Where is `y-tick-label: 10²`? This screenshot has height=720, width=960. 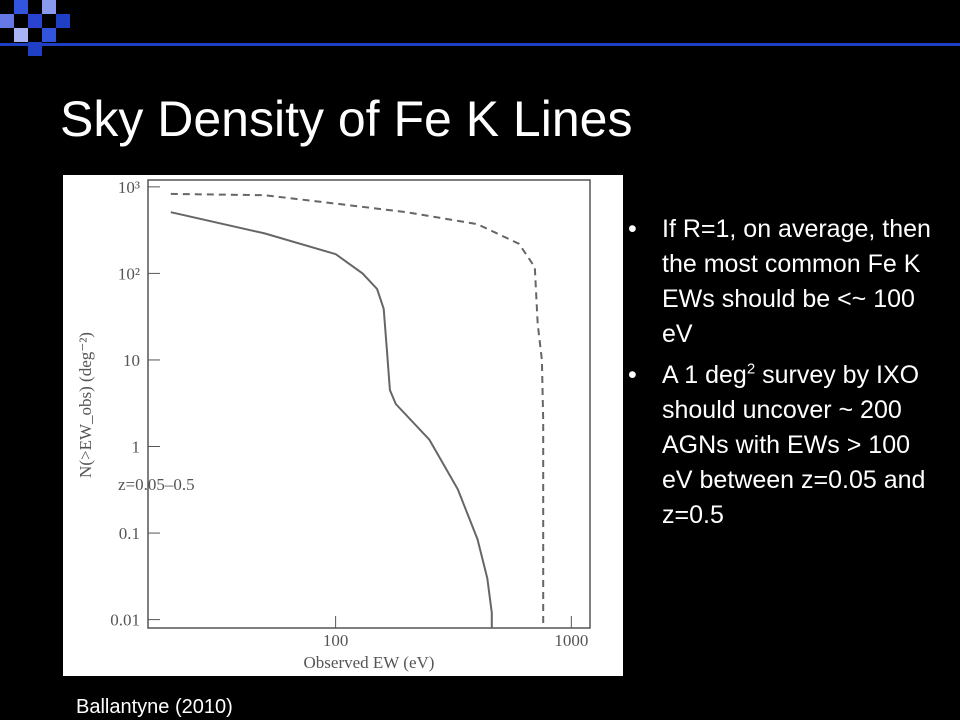
y-tick-label: 10² is located at coordinates (129, 273).